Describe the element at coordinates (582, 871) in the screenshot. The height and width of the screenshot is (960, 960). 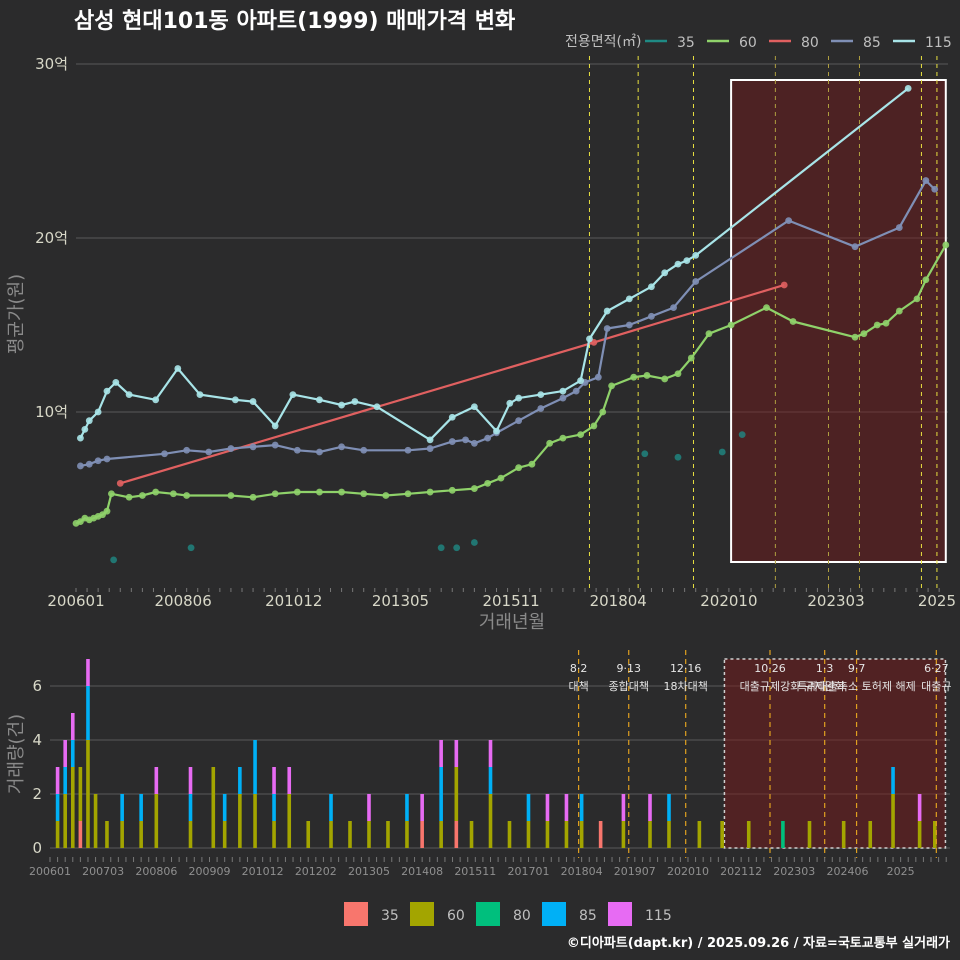
I see `volume-x-tick-label: 201804` at that location.